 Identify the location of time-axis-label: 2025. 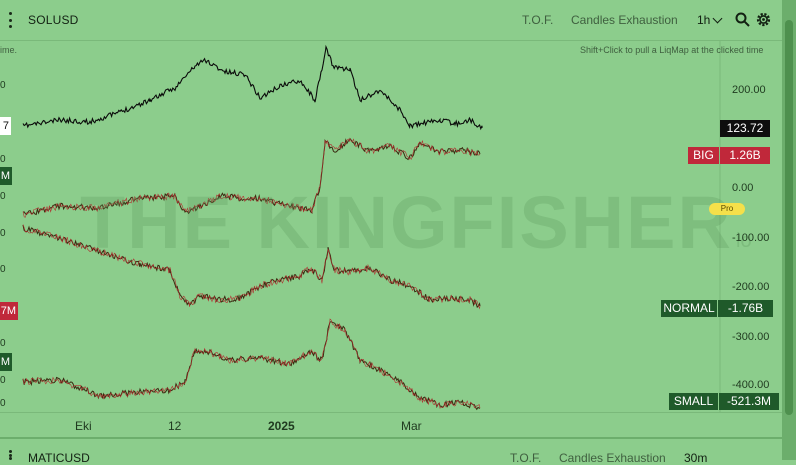
(281, 426).